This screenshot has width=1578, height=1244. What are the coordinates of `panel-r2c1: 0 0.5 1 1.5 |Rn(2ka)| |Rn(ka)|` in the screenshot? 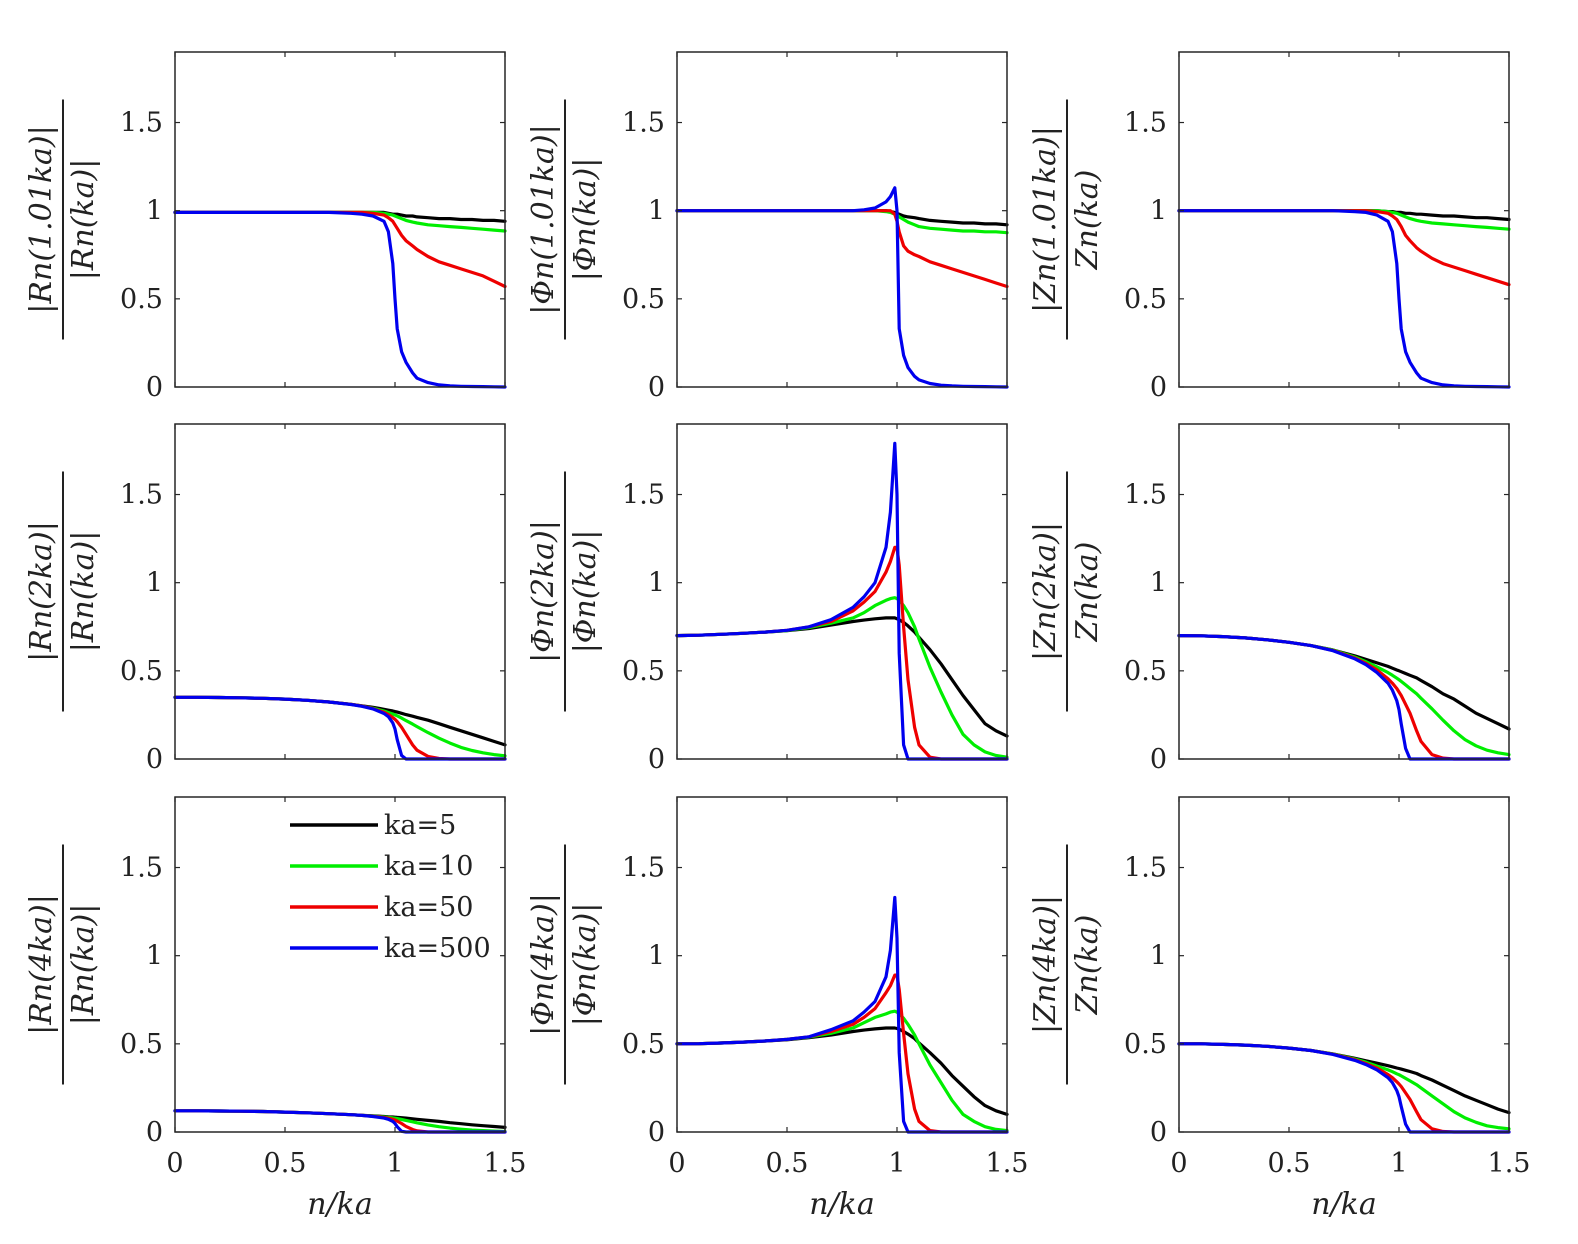 It's located at (265, 599).